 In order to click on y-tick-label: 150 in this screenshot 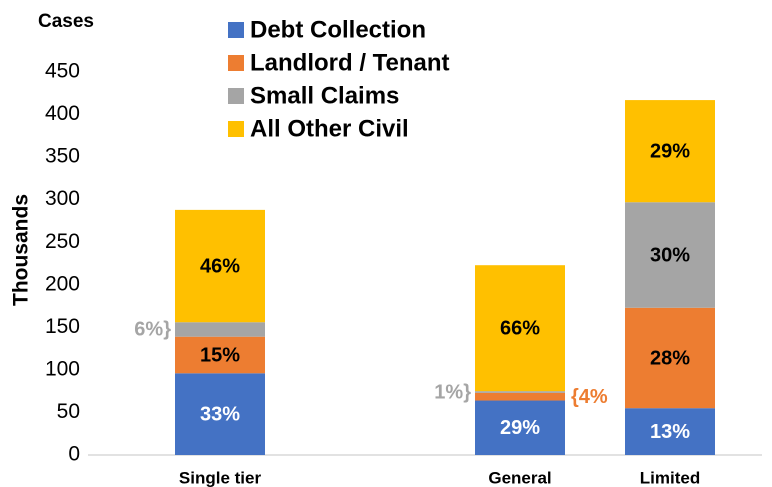, I will do `click(62, 326)`.